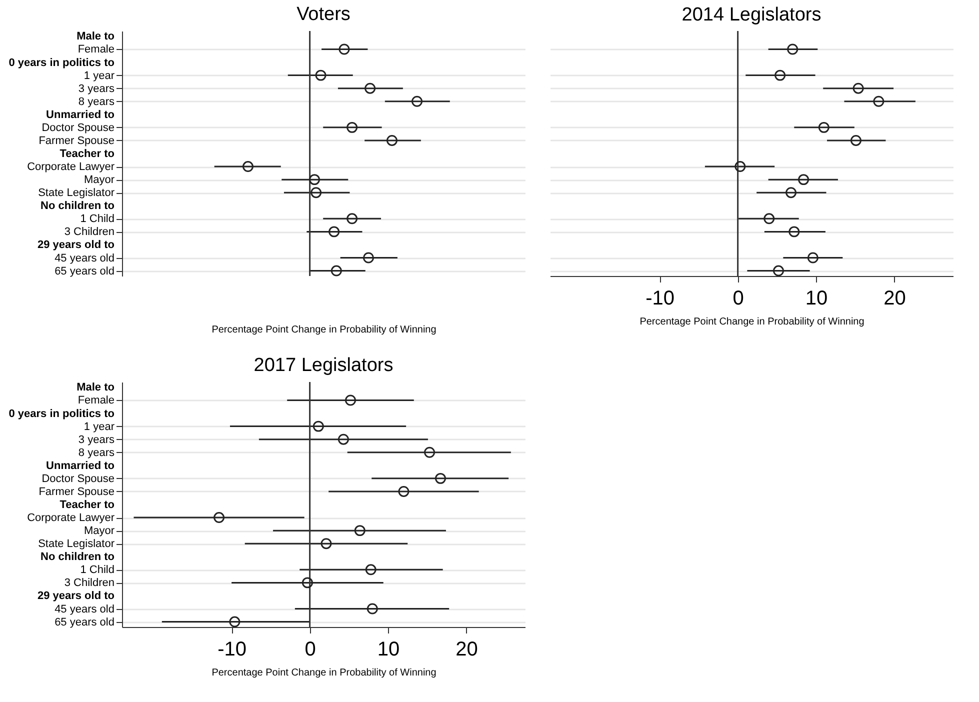  What do you see at coordinates (324, 365) in the screenshot?
I see `chart-title: 2017 Legislators` at bounding box center [324, 365].